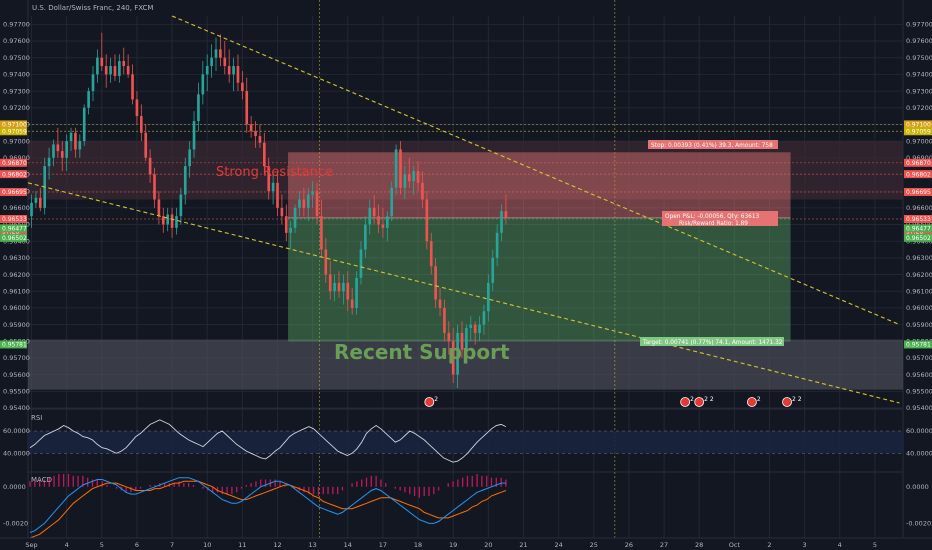 The height and width of the screenshot is (550, 932). I want to click on y-tick-label-left-12: 0.96600, so click(16, 208).